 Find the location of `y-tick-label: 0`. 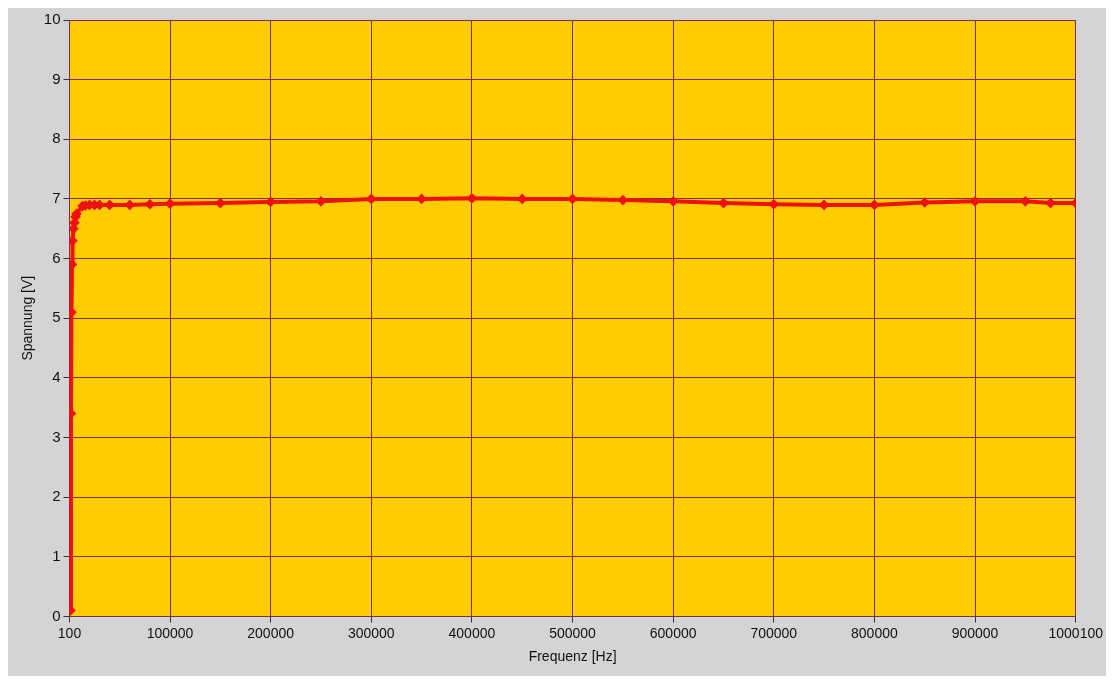

y-tick-label: 0 is located at coordinates (56, 615).